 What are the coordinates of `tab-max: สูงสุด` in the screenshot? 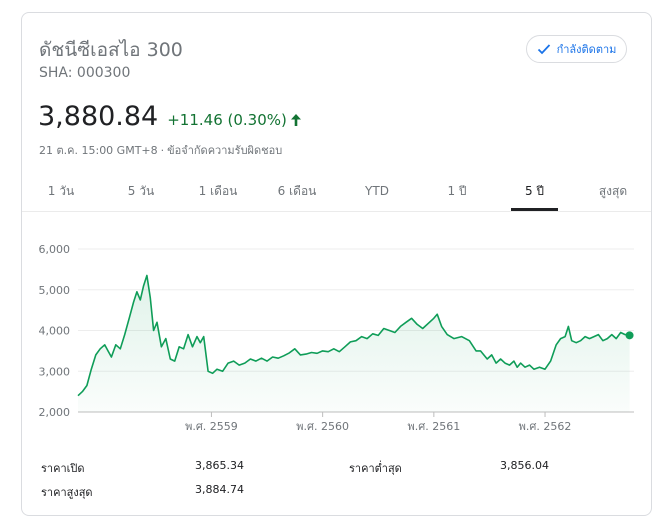 It's located at (613, 190).